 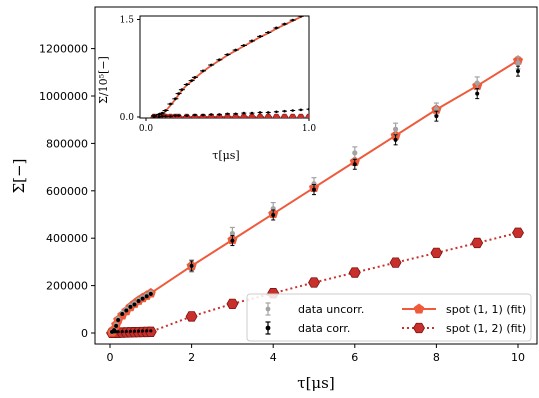 I want to click on legend-hexagon-symbol, so click(x=419, y=328).